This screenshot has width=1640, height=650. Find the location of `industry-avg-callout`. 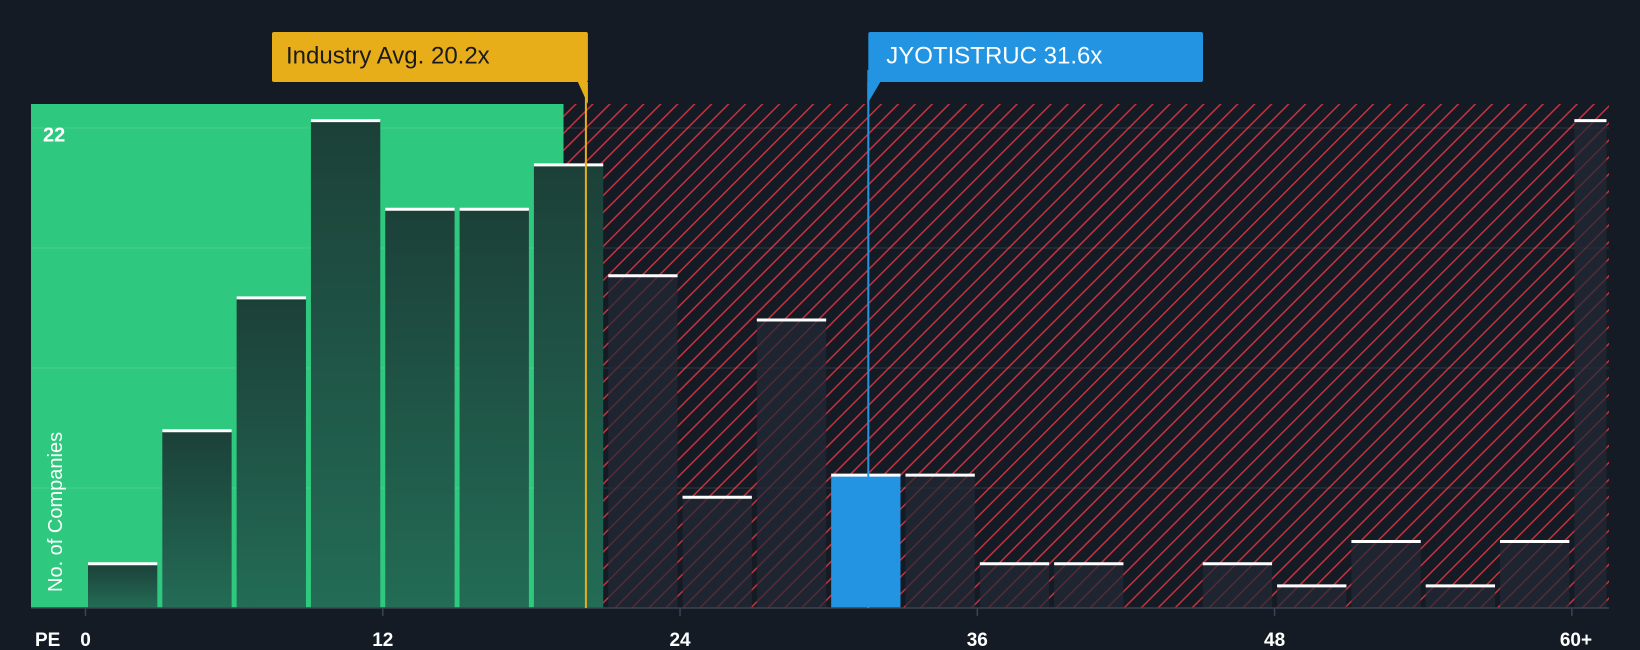

industry-avg-callout is located at coordinates (430, 57).